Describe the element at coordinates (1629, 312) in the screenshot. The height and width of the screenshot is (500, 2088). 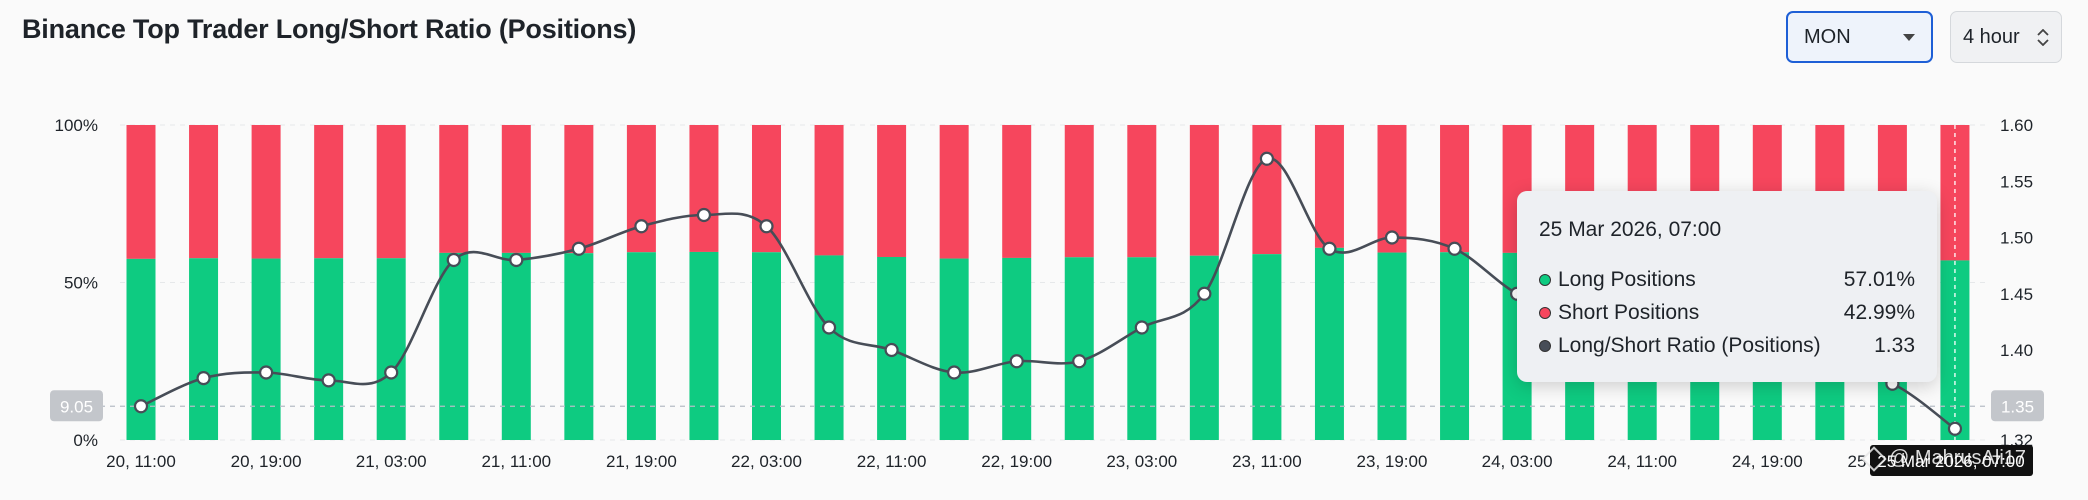
I see `tooltip-label: Short Positions` at that location.